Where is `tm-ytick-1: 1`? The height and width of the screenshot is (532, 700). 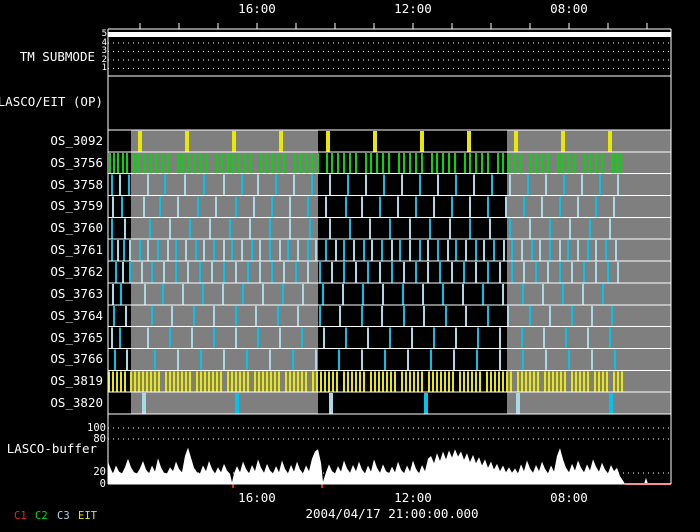 tm-ytick-1: 1 is located at coordinates (104, 68).